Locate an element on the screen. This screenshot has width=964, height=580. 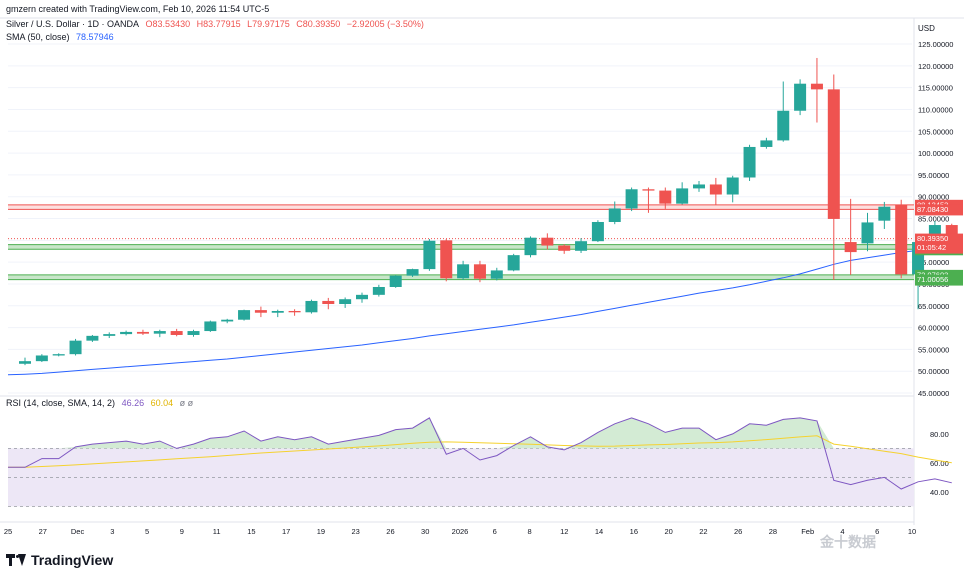
sma-legend: SMA (50, close) 78.57946 is located at coordinates (62, 37).